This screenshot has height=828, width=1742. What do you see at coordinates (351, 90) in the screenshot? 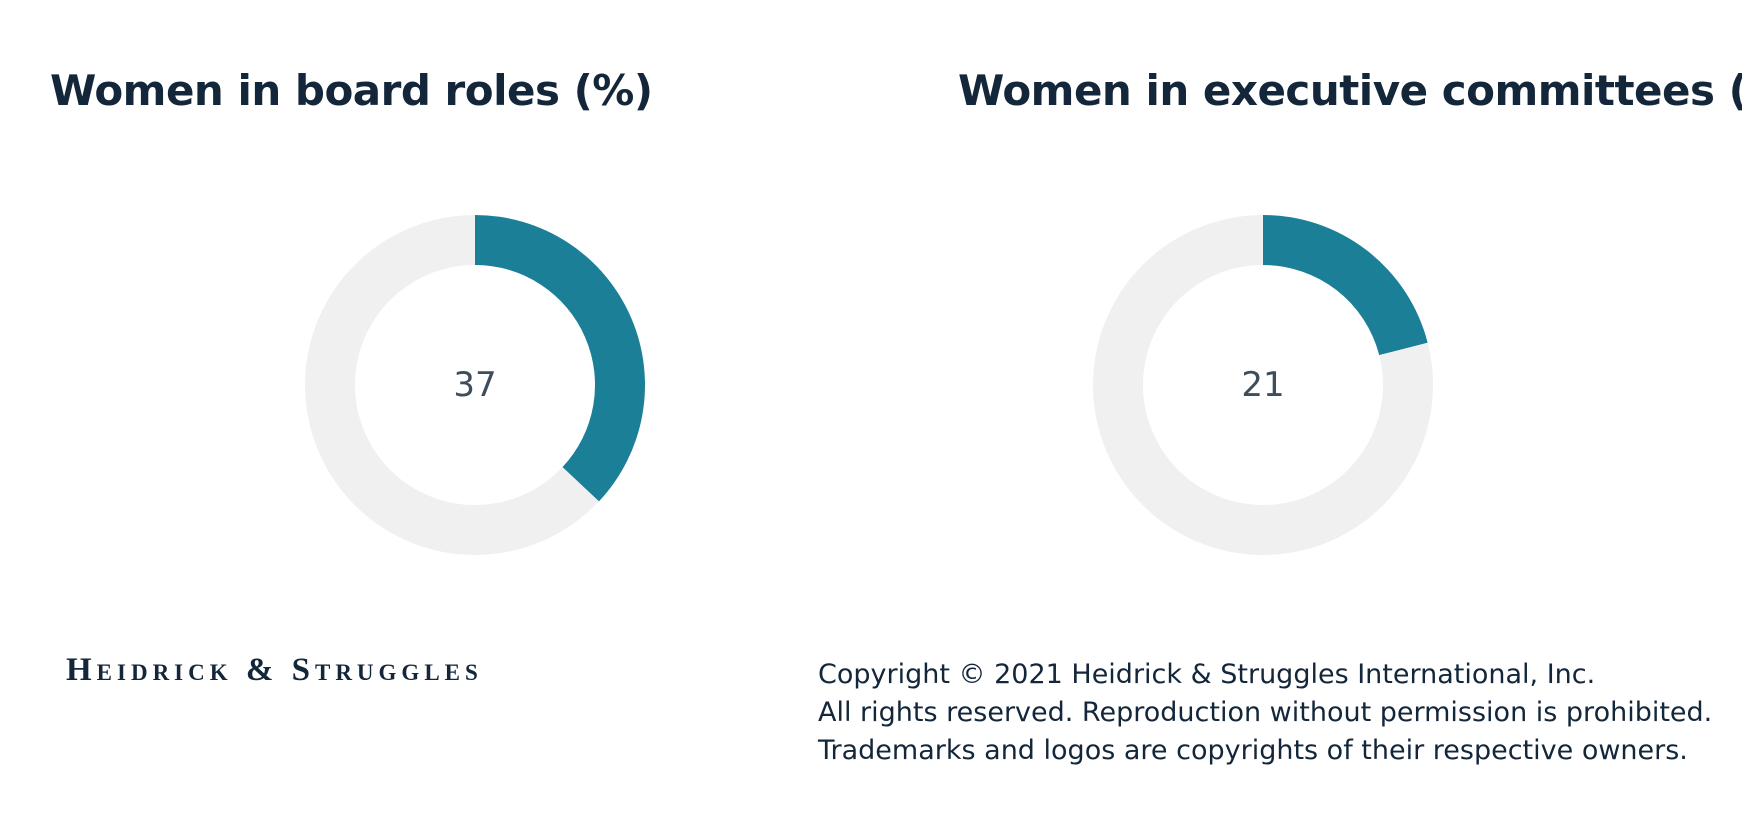
I see `chart-title-board-roles: Women in board roles (%)` at bounding box center [351, 90].